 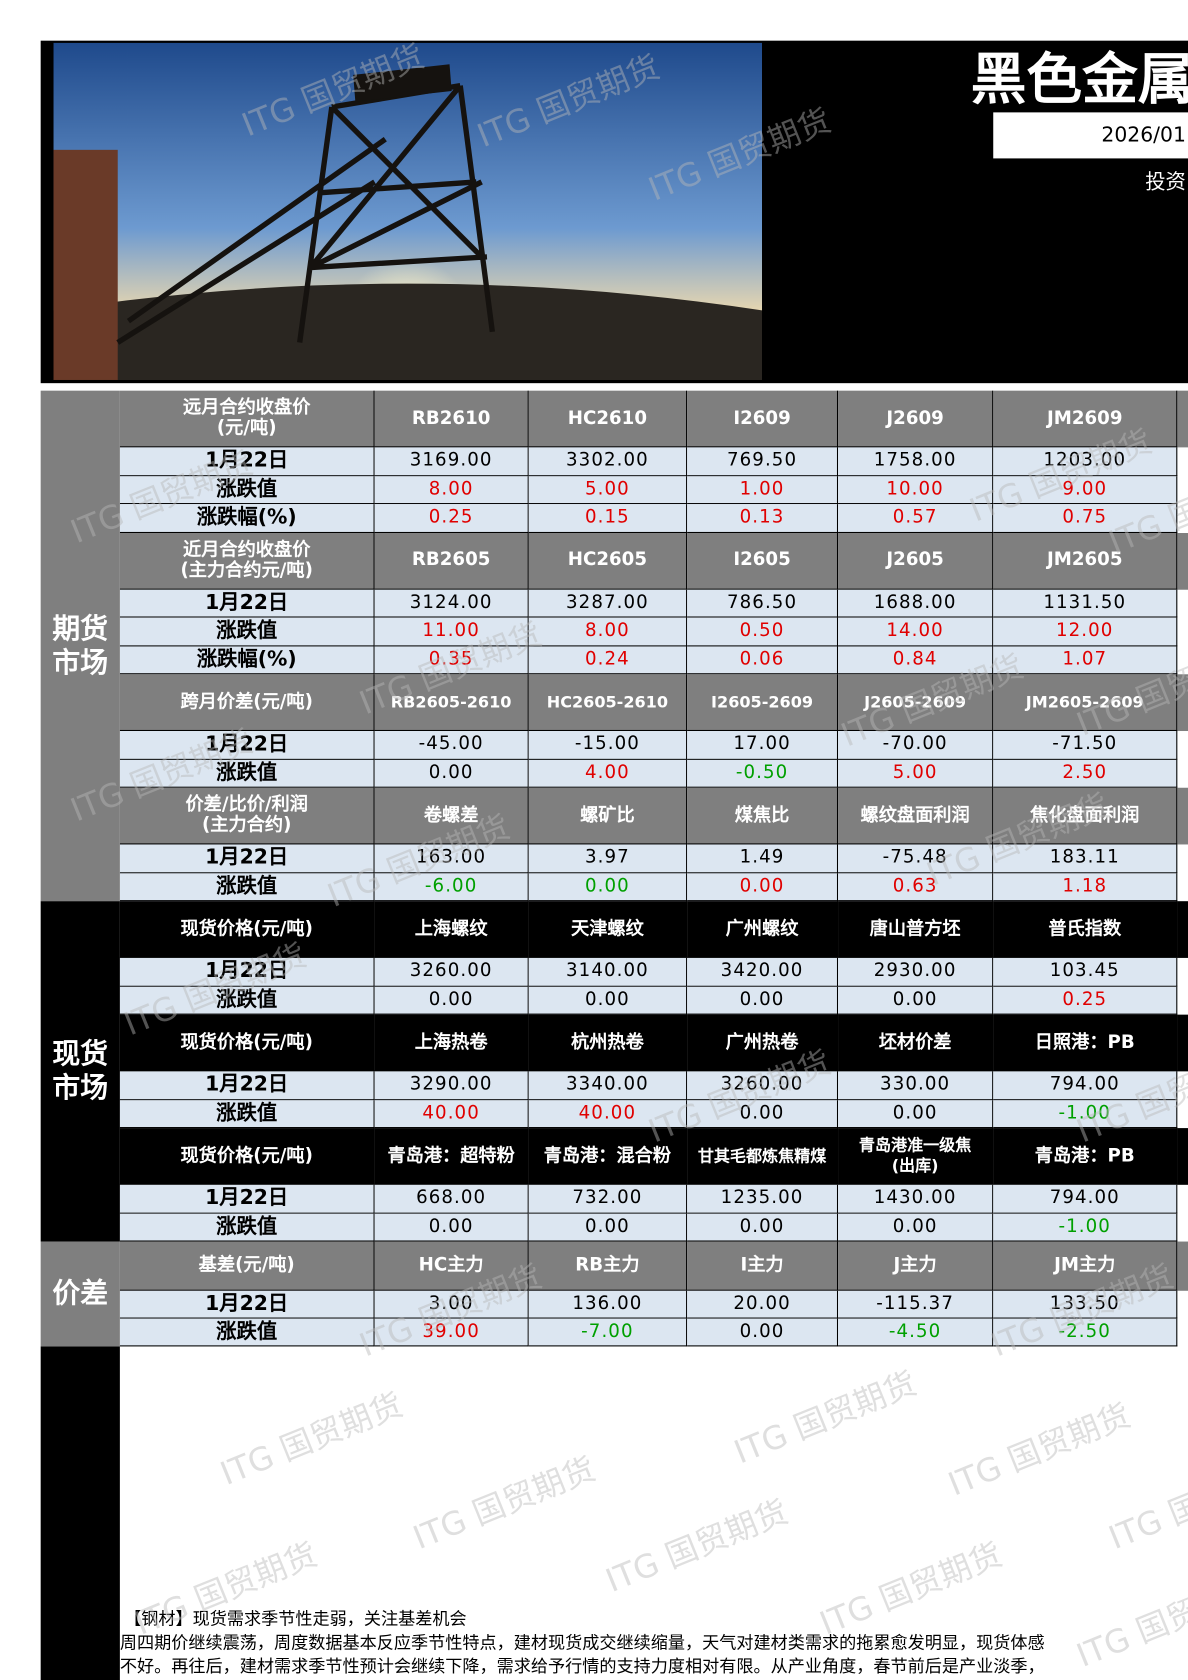 I want to click on row-group-header: 价差/比价/利润 (主力合约), so click(x=247, y=816).